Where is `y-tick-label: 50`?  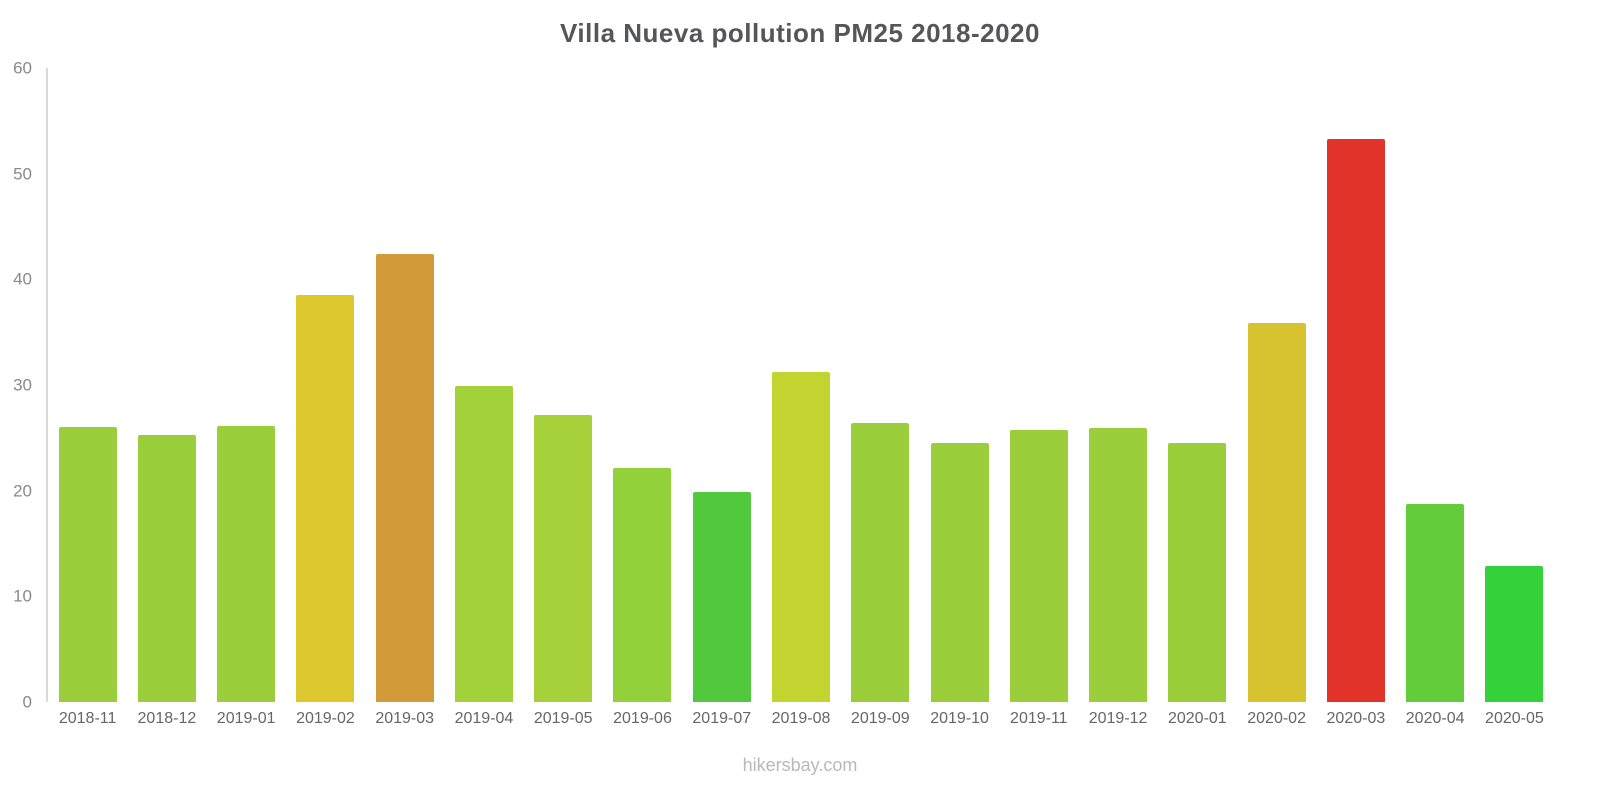 y-tick-label: 50 is located at coordinates (22, 174).